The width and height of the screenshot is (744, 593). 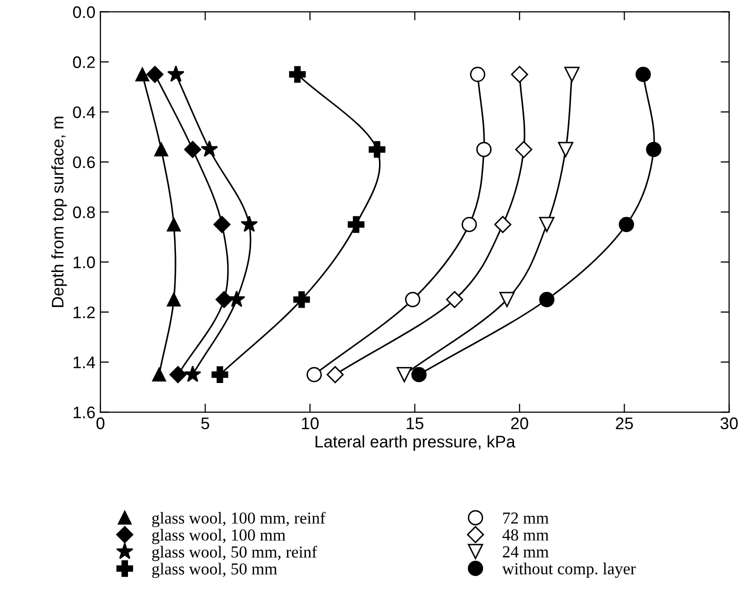 What do you see at coordinates (569, 570) in the screenshot?
I see `legend-label: without comp. layer` at bounding box center [569, 570].